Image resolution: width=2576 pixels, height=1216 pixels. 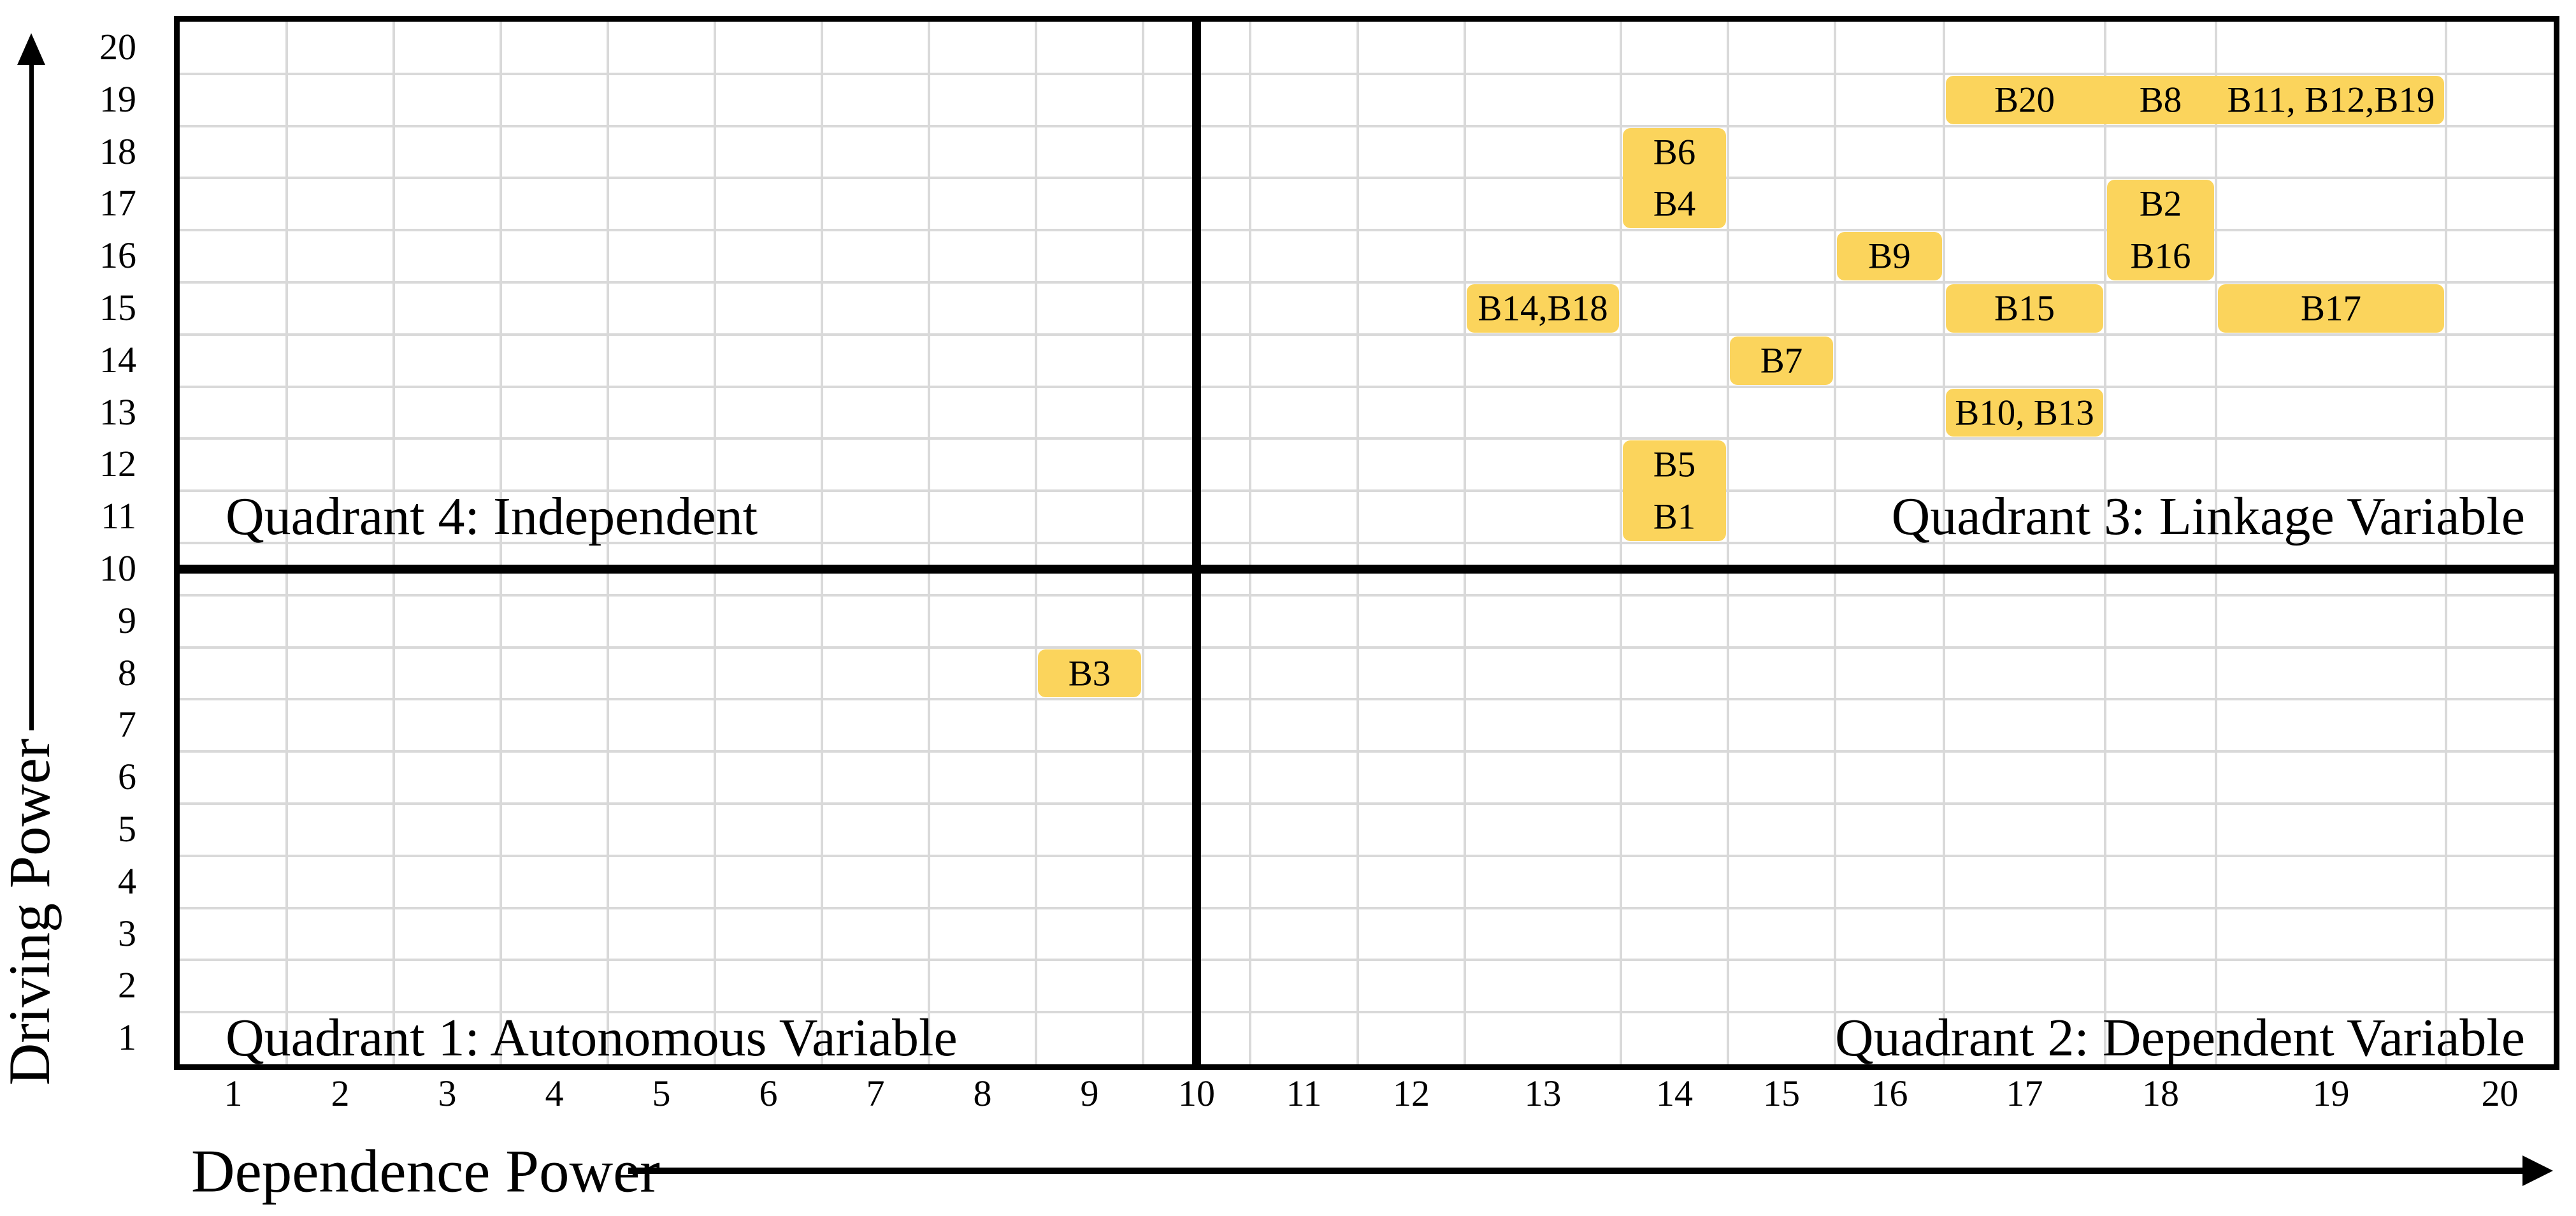 What do you see at coordinates (2208, 516) in the screenshot?
I see `quadrant-3-label: Quadrant 3: Linkage Variable` at bounding box center [2208, 516].